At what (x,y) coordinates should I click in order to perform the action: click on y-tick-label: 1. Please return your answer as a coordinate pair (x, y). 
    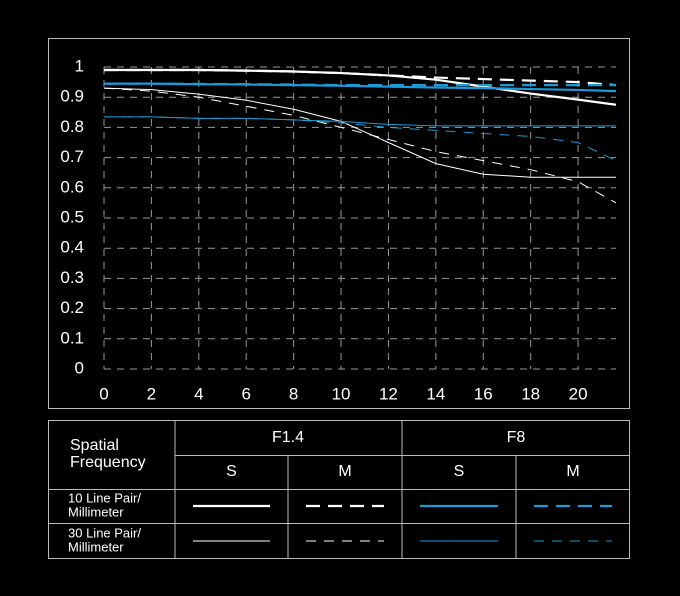
    Looking at the image, I should click on (79, 65).